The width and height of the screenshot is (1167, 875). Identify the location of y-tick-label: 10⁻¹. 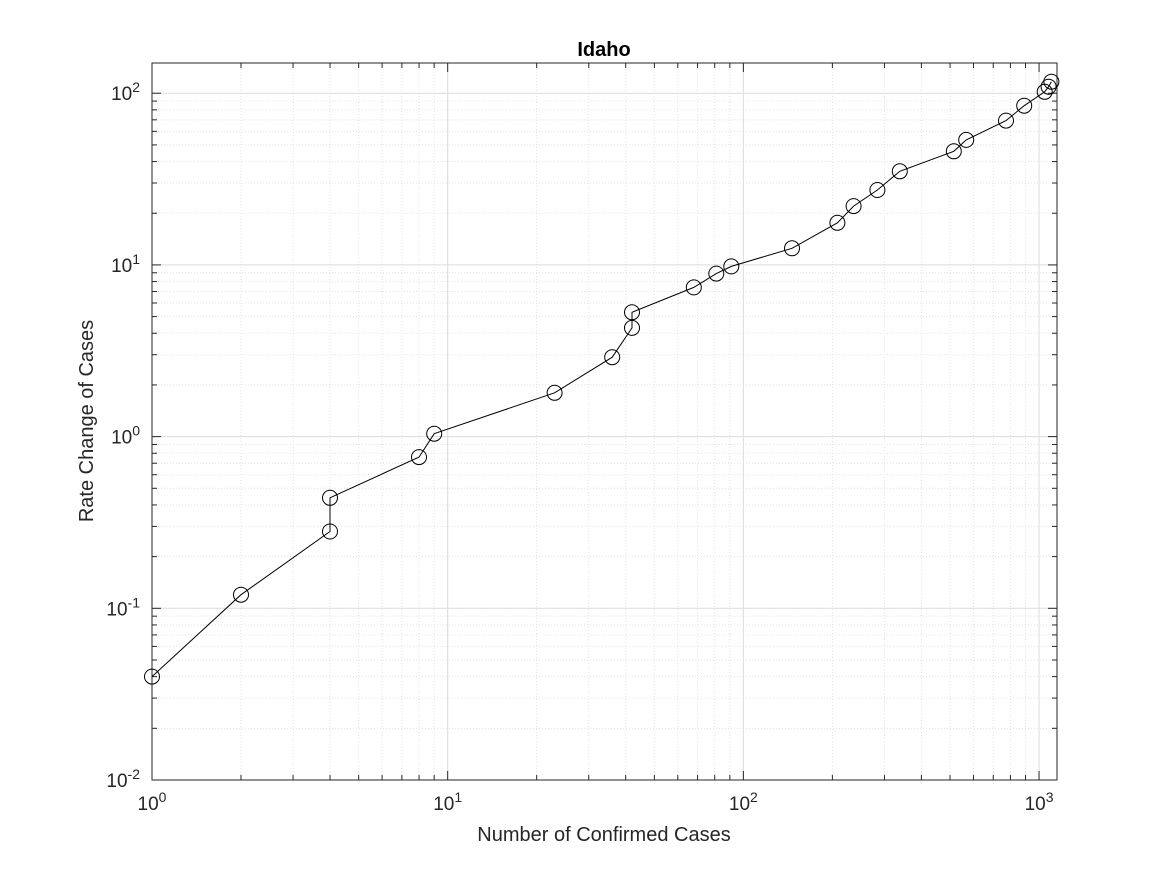
(123, 607).